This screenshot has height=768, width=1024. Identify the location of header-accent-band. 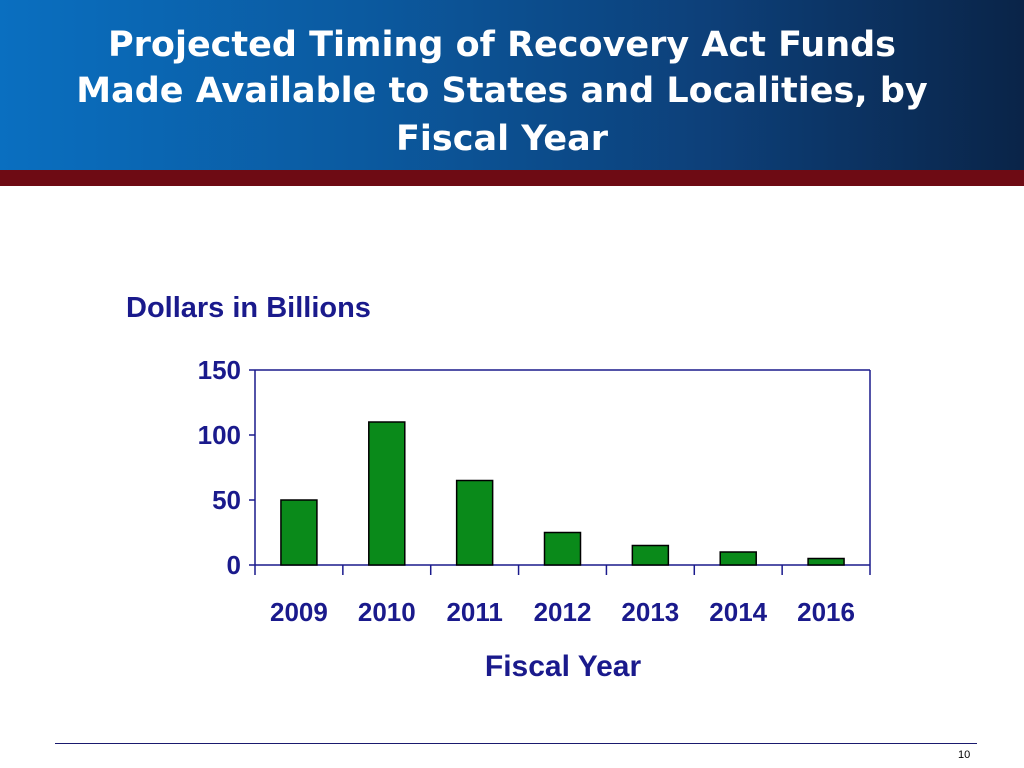
(512, 178).